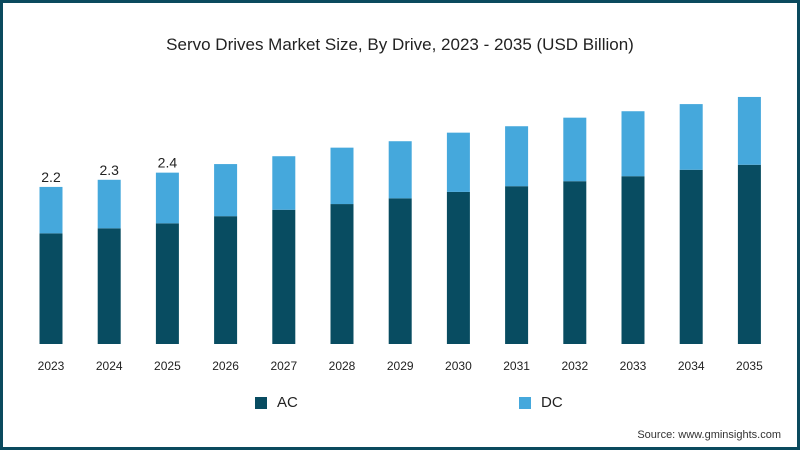 The height and width of the screenshot is (450, 800). I want to click on bar-dc-2032, so click(575, 149).